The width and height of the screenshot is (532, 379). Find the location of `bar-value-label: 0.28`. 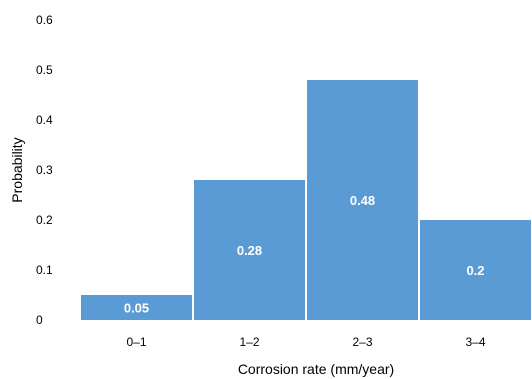

bar-value-label: 0.28 is located at coordinates (249, 250).